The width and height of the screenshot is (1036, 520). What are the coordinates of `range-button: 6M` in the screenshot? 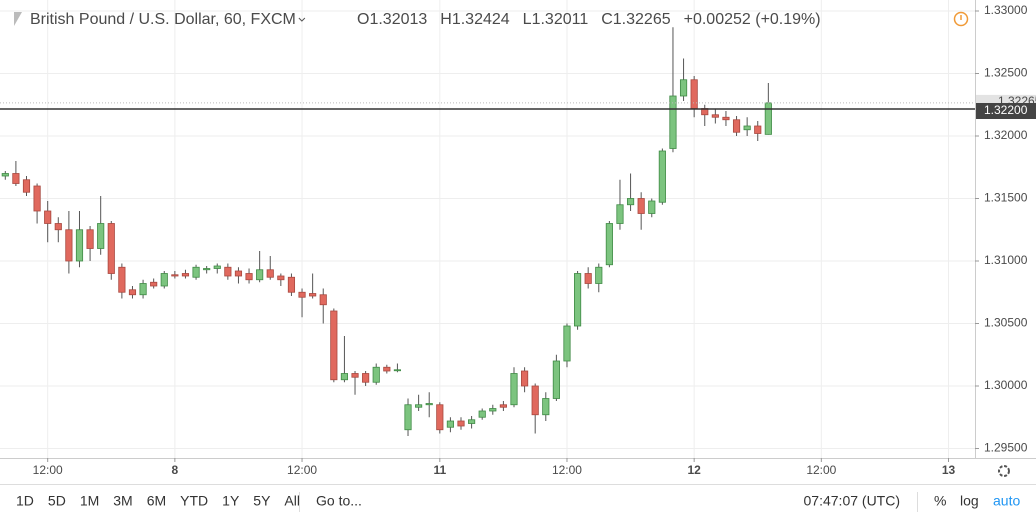 It's located at (156, 501).